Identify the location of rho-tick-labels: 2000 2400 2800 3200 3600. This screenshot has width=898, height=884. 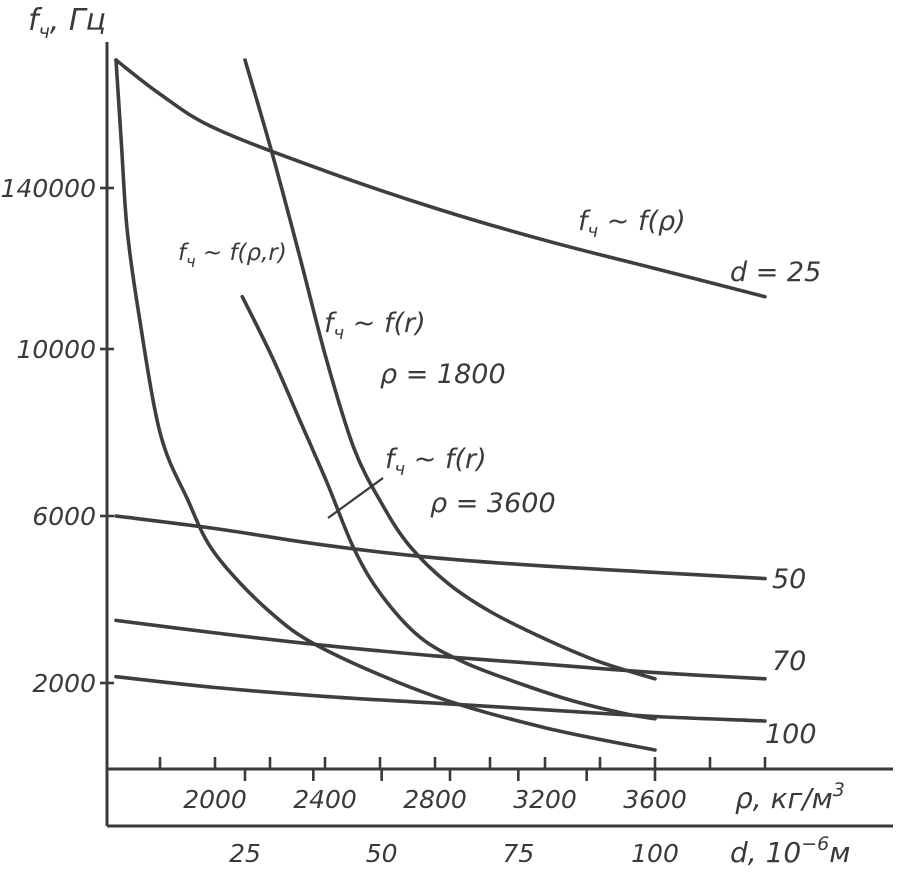
(435, 799).